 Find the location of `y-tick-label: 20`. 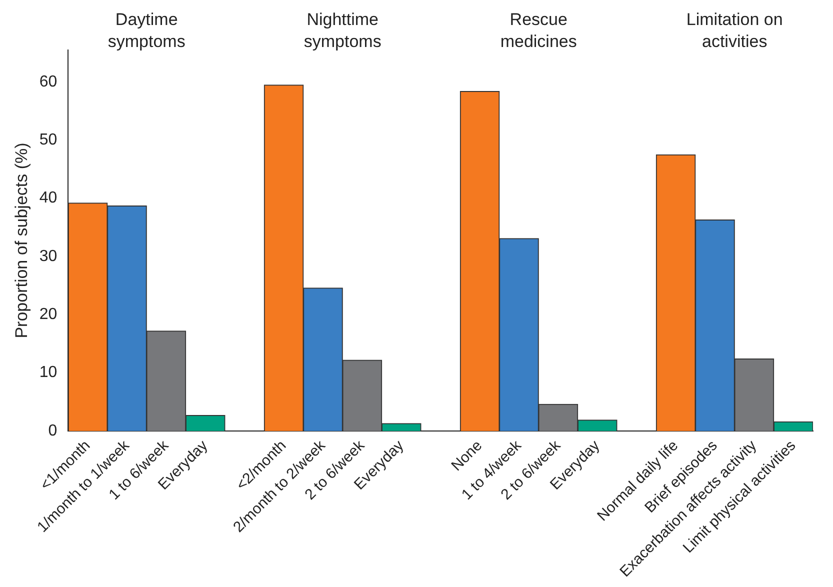

y-tick-label: 20 is located at coordinates (48, 315).